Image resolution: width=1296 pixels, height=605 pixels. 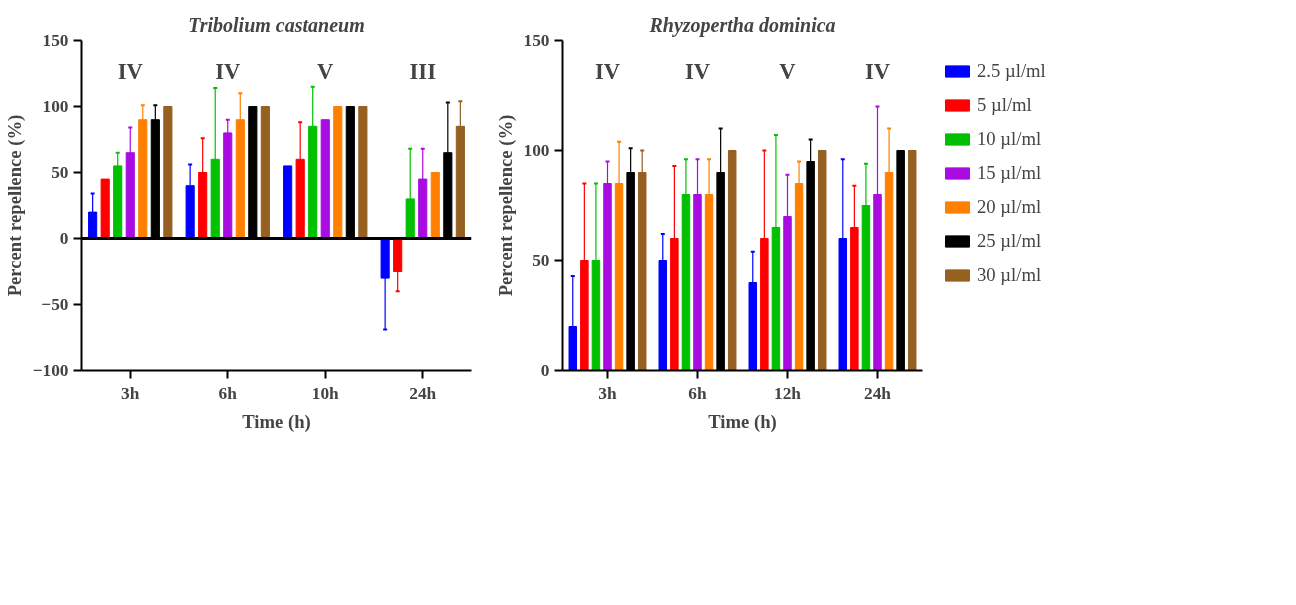 I want to click on legend-label: 30 µl/ml, so click(x=1009, y=275).